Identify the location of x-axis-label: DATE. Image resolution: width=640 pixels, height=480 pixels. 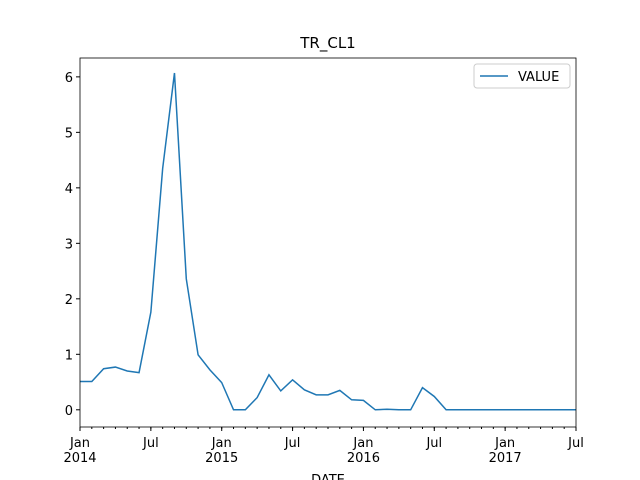
(328, 476).